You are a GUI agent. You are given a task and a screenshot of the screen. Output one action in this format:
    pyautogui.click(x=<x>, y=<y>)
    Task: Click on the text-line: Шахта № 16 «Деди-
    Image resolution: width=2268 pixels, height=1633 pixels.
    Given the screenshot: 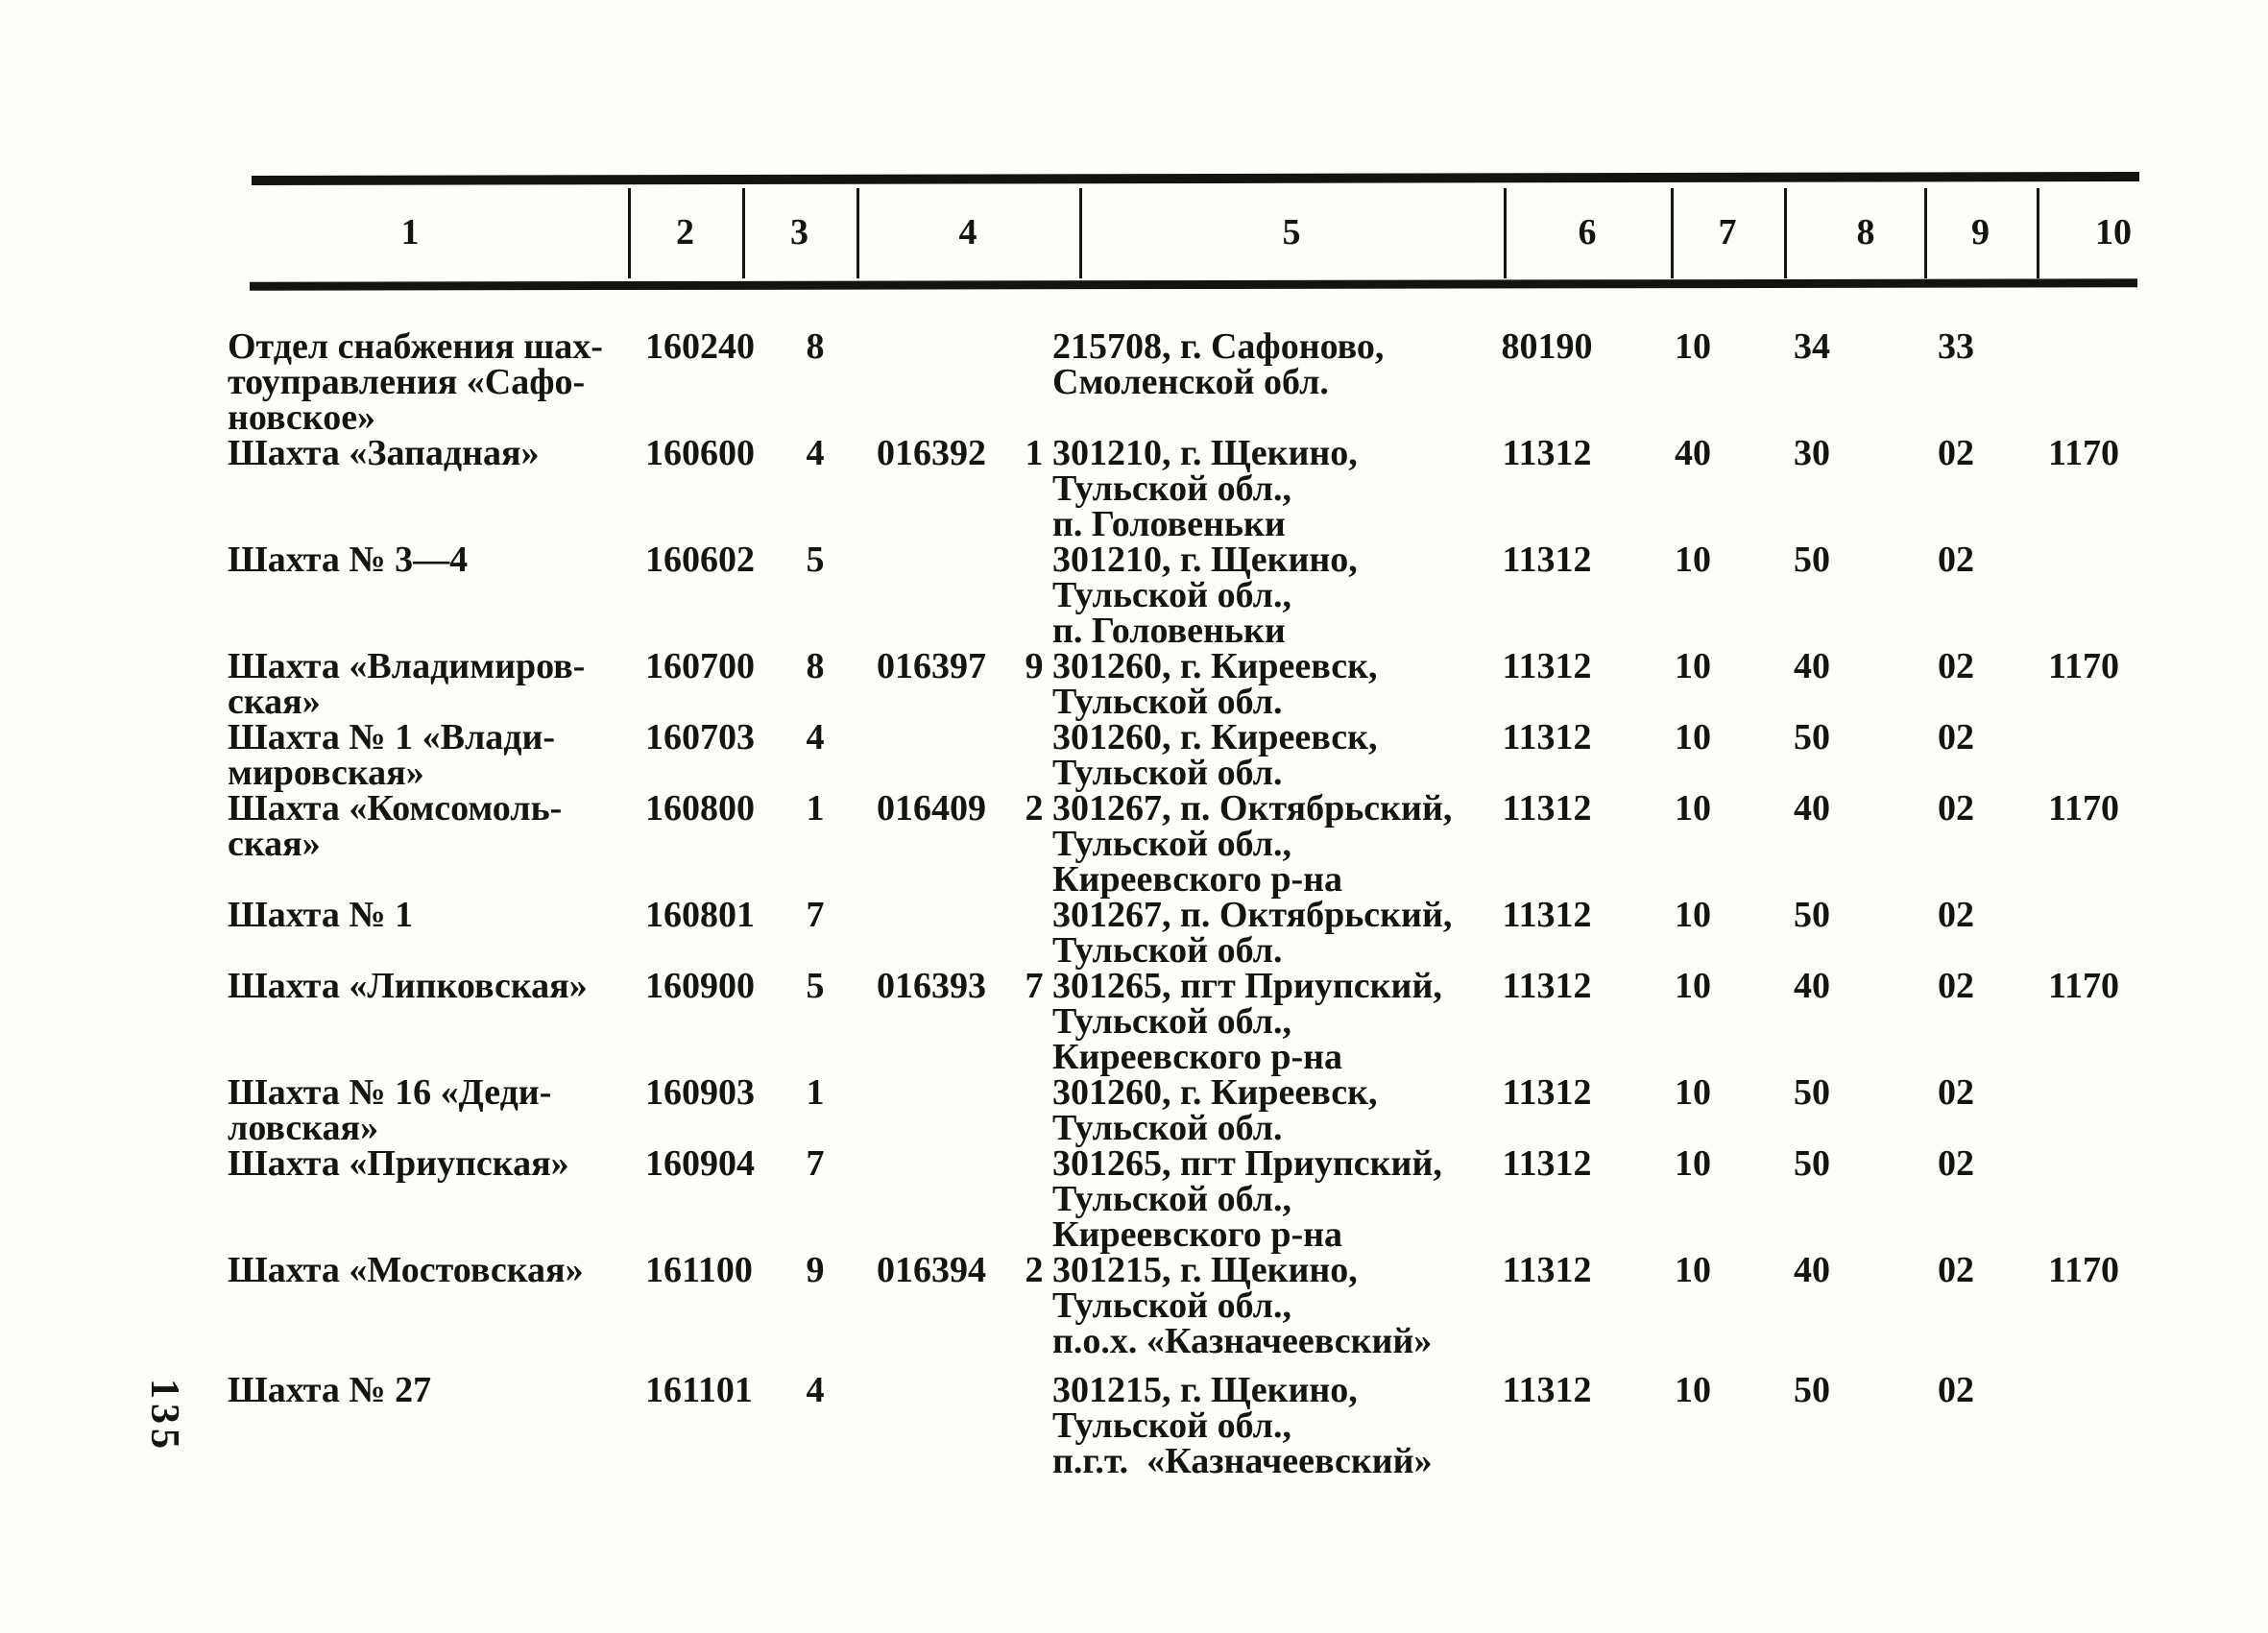 What is the action you would take?
    pyautogui.click(x=390, y=1092)
    